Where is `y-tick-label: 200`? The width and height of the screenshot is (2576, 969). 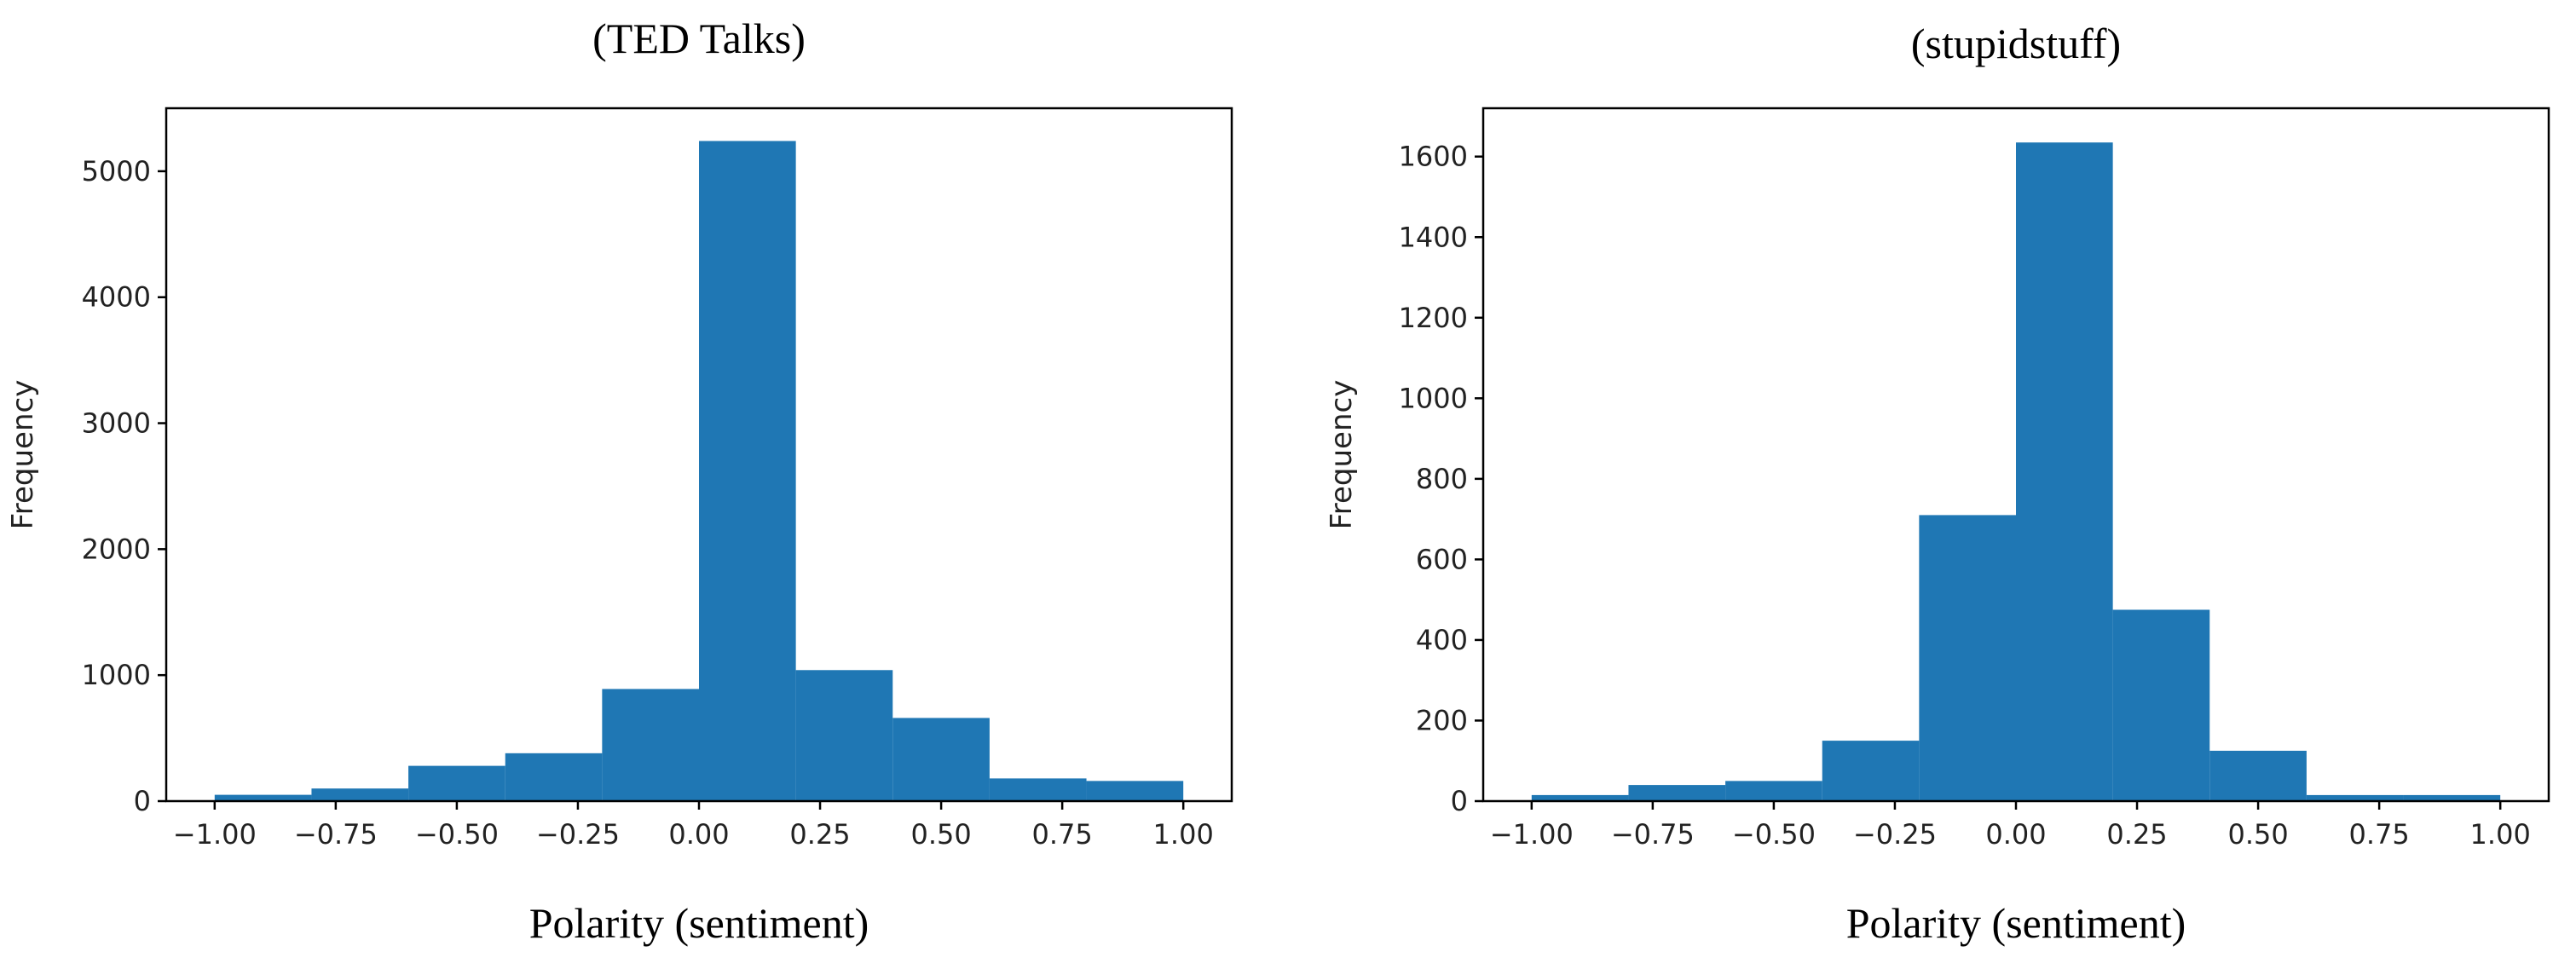 y-tick-label: 200 is located at coordinates (1442, 720).